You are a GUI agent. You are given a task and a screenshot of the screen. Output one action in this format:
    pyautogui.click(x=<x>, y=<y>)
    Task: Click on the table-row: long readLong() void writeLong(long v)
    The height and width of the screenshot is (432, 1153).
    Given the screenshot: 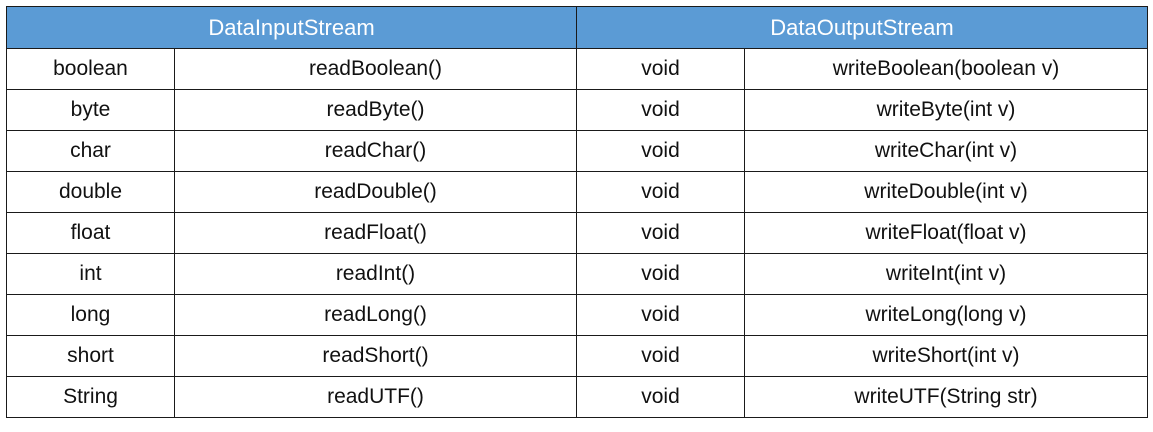 What is the action you would take?
    pyautogui.click(x=577, y=315)
    